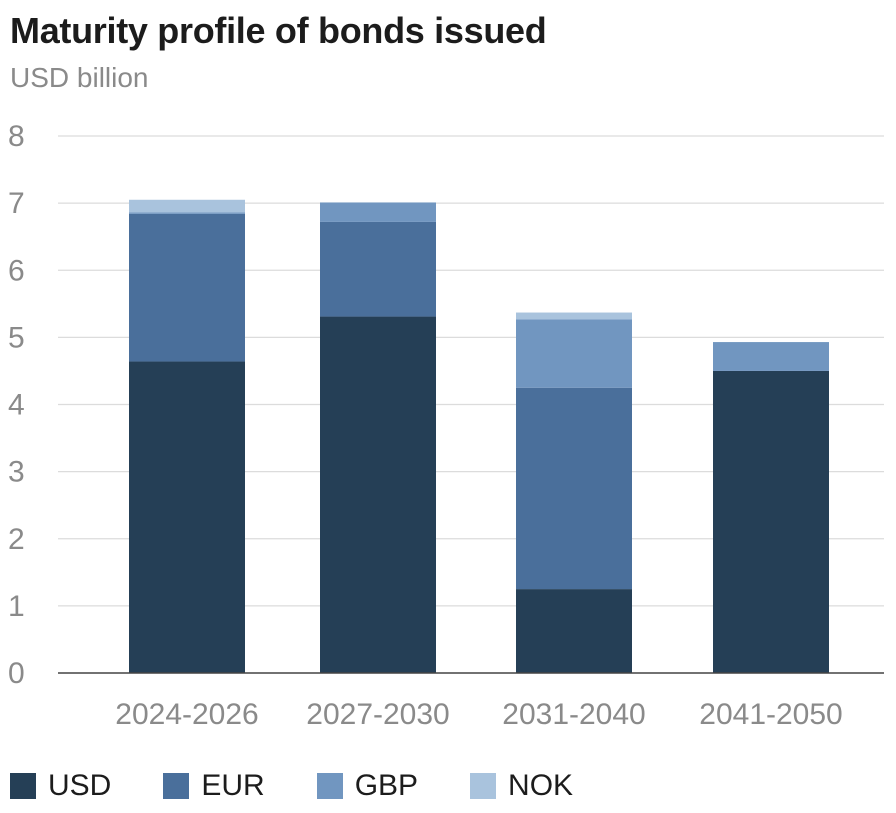 The width and height of the screenshot is (896, 813). What do you see at coordinates (187, 213) in the screenshot?
I see `bar-gbp-2024-2026` at bounding box center [187, 213].